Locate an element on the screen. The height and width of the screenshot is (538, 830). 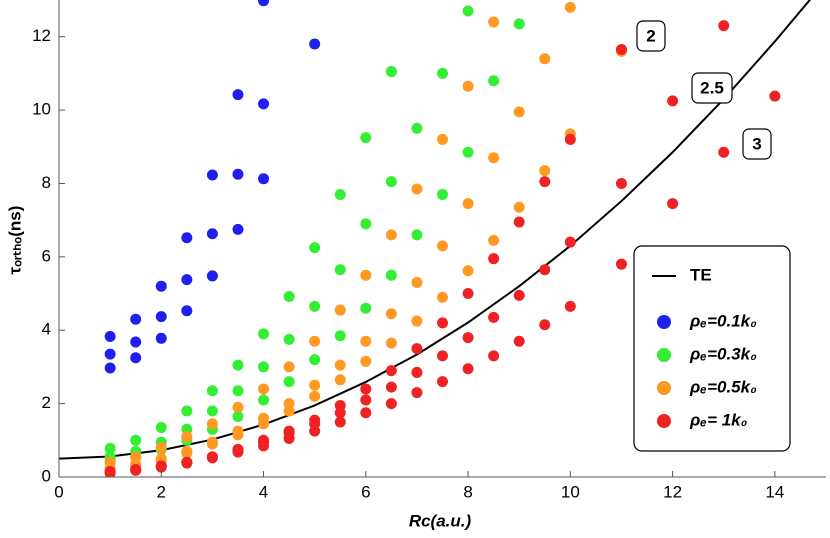
annotation: 2.5 is located at coordinates (712, 87).